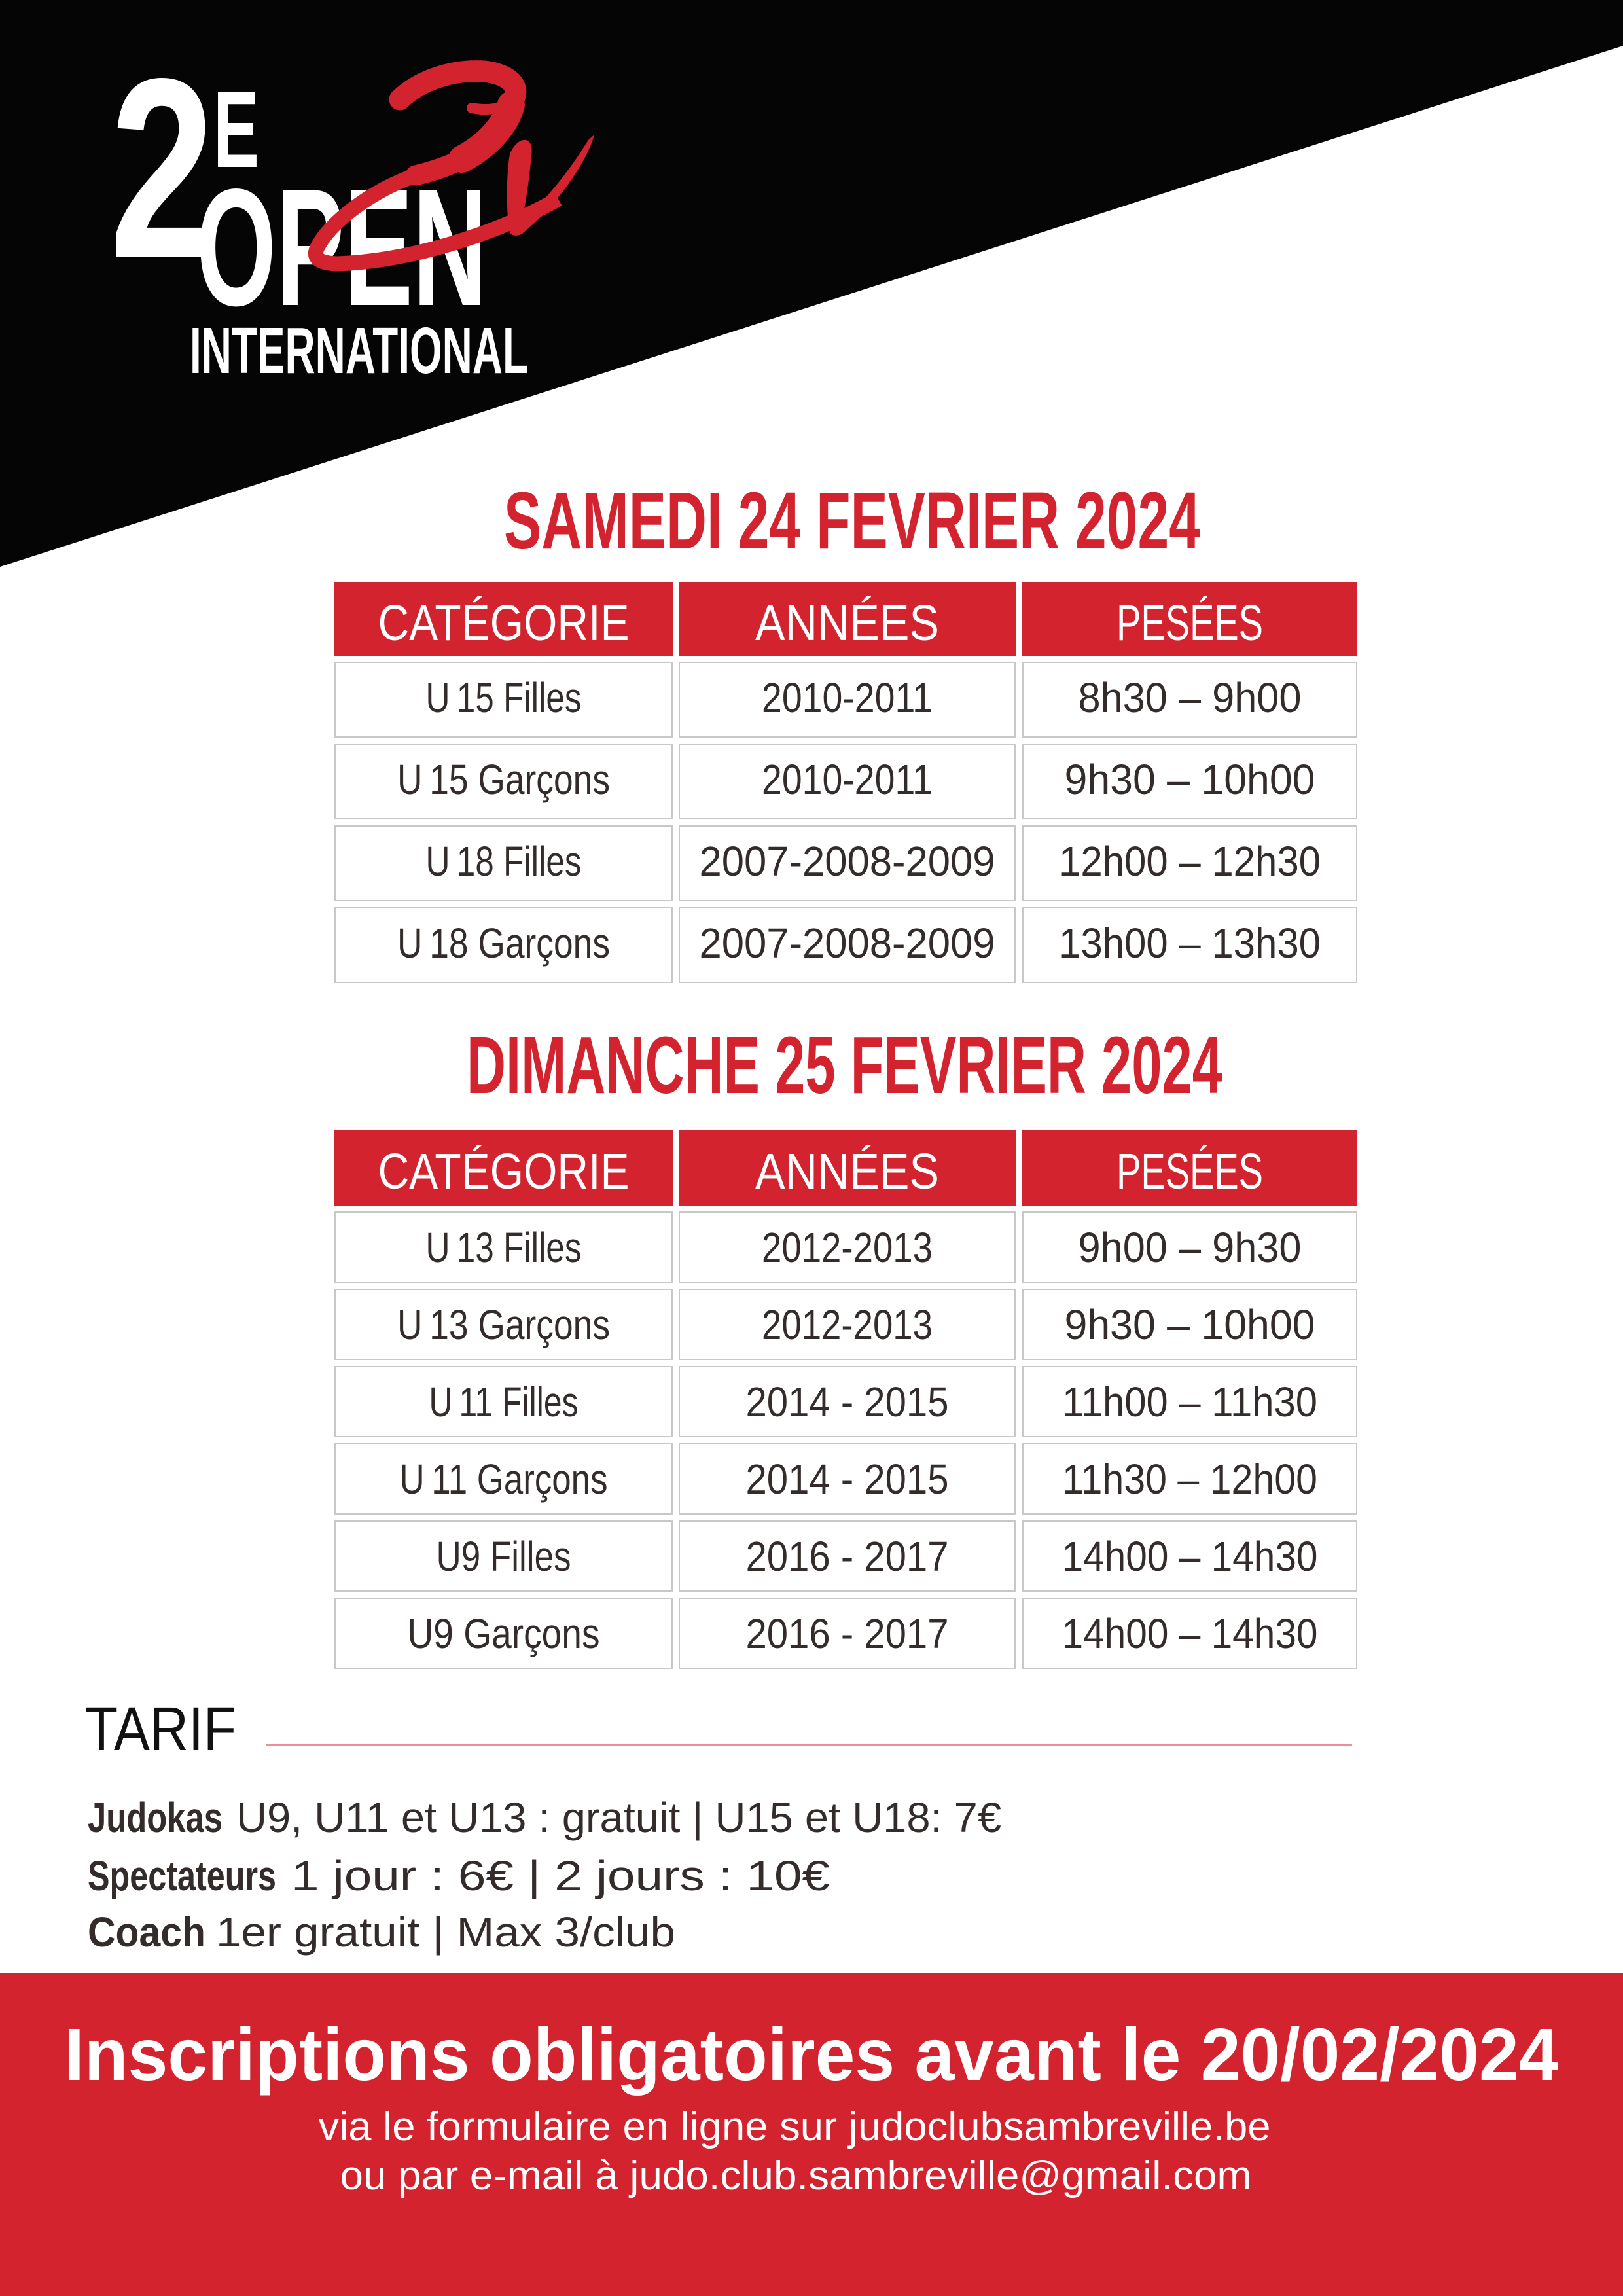  I want to click on svg-text: U 13 Filles, so click(504, 1247).